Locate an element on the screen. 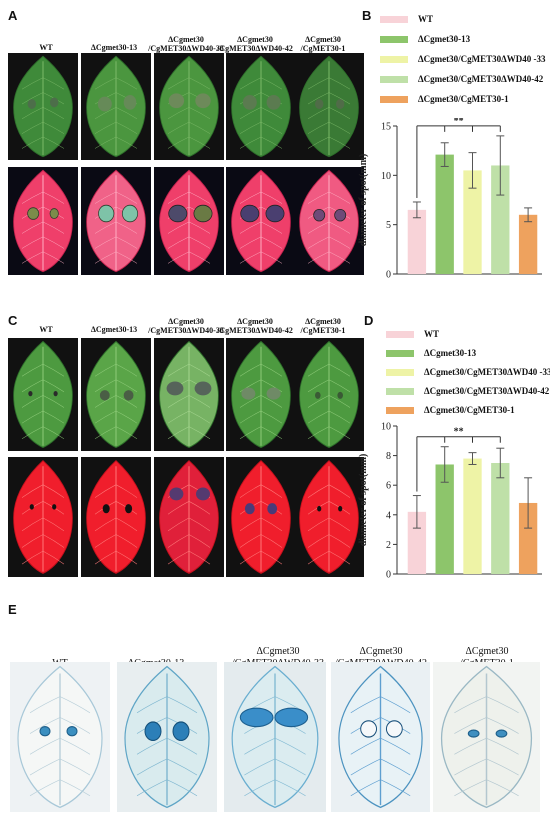  y-tick-label: 8 is located at coordinates (388, 456).